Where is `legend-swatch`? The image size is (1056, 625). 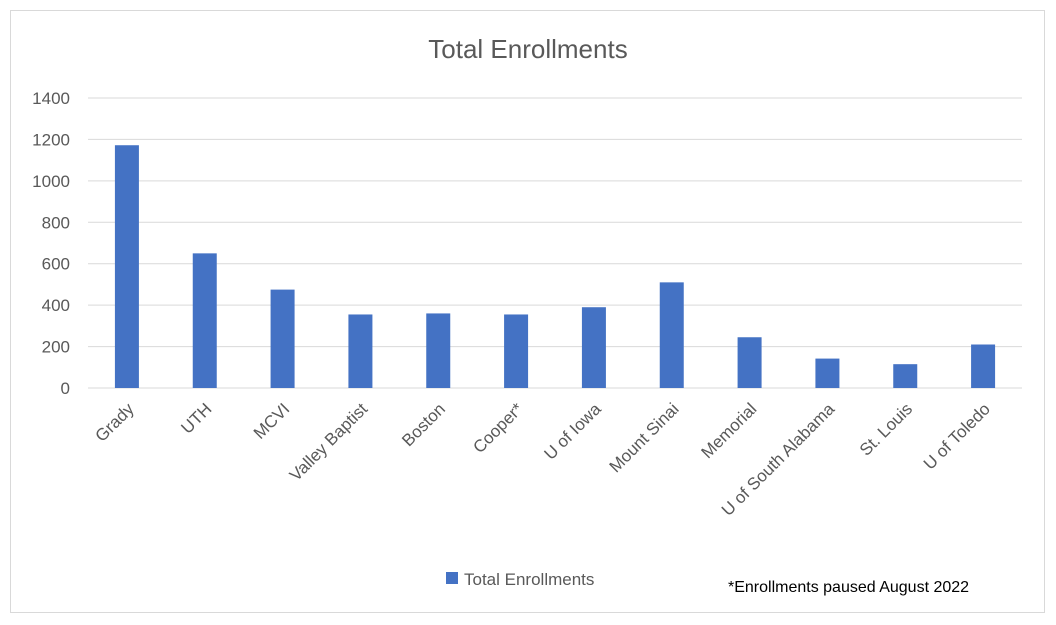 legend-swatch is located at coordinates (452, 578).